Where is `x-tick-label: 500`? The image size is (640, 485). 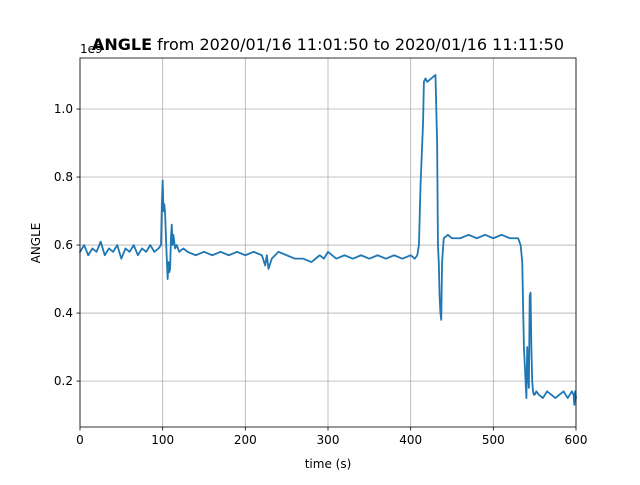
x-tick-label: 500 is located at coordinates (493, 440).